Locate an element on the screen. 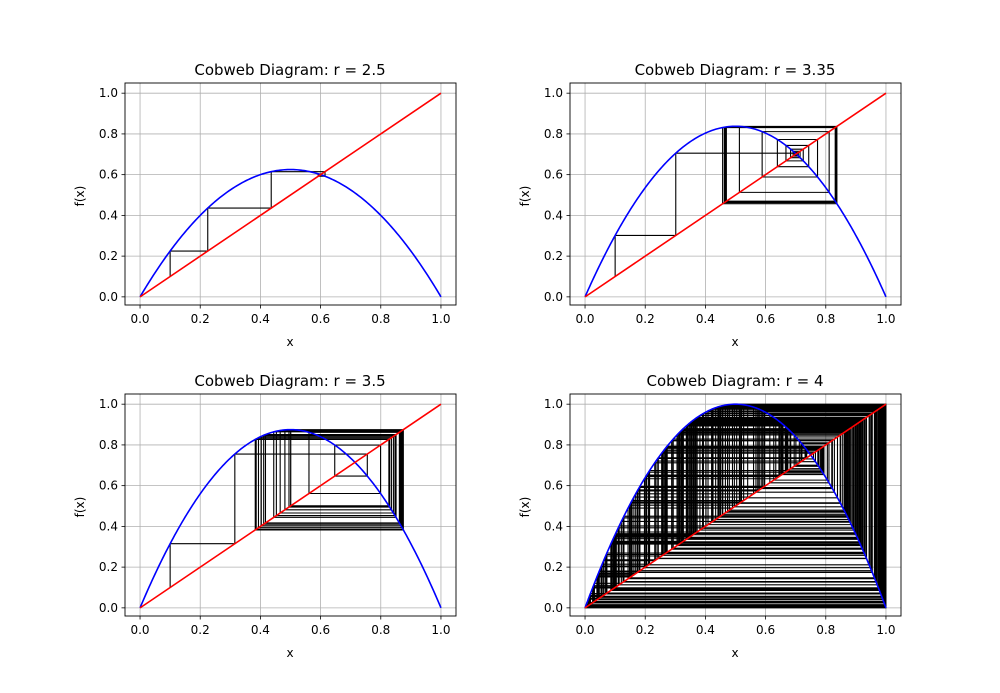 The image size is (1000, 693). chart-title: Cobweb Diagram: r = 2.5 is located at coordinates (289, 70).